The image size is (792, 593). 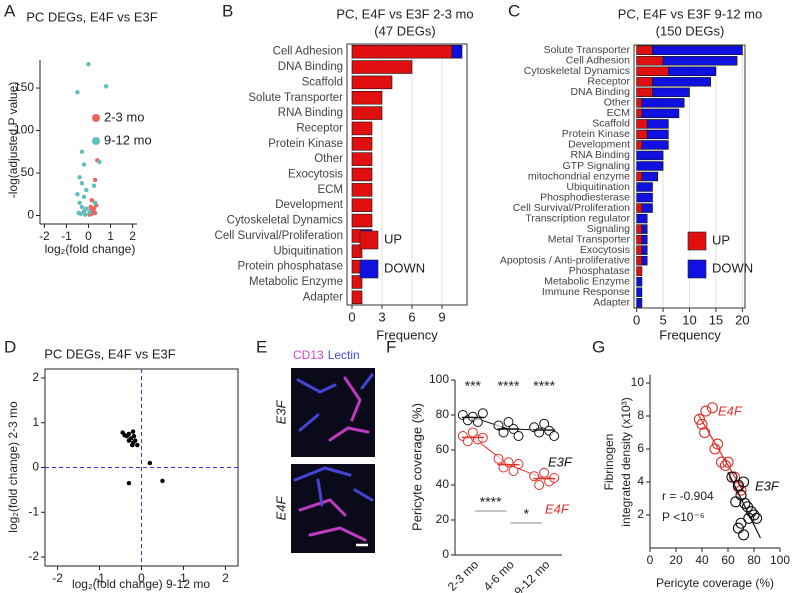 What do you see at coordinates (110, 236) in the screenshot?
I see `x-tick-label: 1` at bounding box center [110, 236].